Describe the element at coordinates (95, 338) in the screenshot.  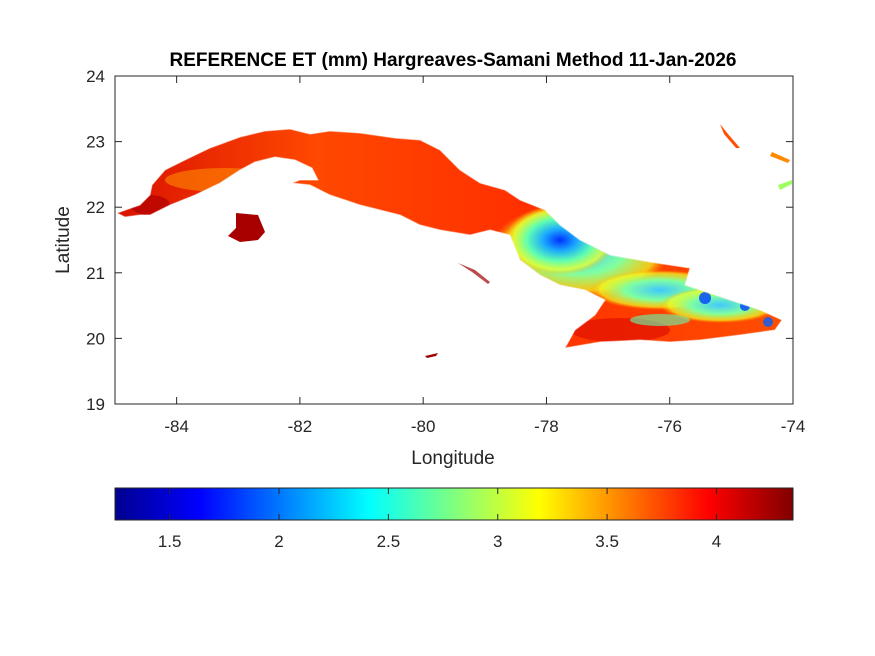
I see `y-tick-label: 20` at that location.